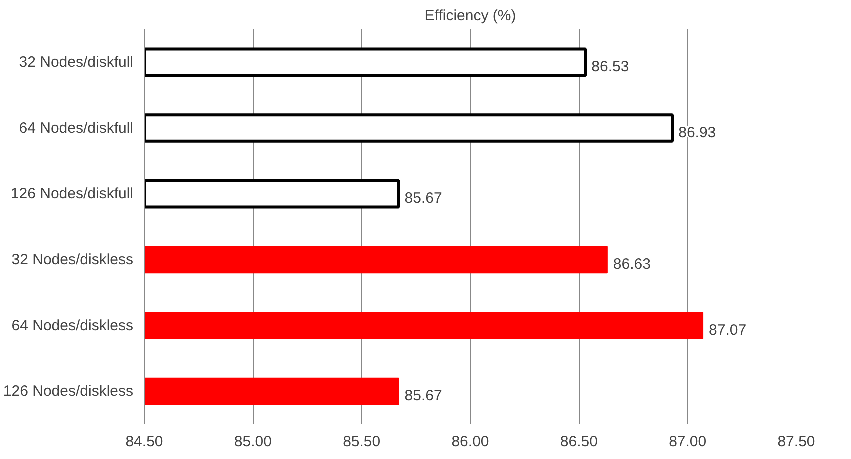 This screenshot has width=851, height=459. Describe the element at coordinates (697, 133) in the screenshot. I see `data-label: 86.93` at that location.